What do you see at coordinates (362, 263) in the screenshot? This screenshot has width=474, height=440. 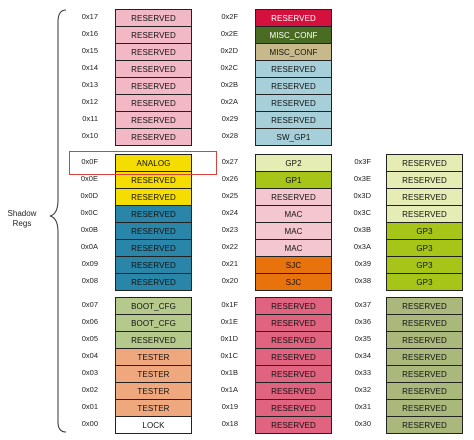 I see `address-label: 0x39` at bounding box center [362, 263].